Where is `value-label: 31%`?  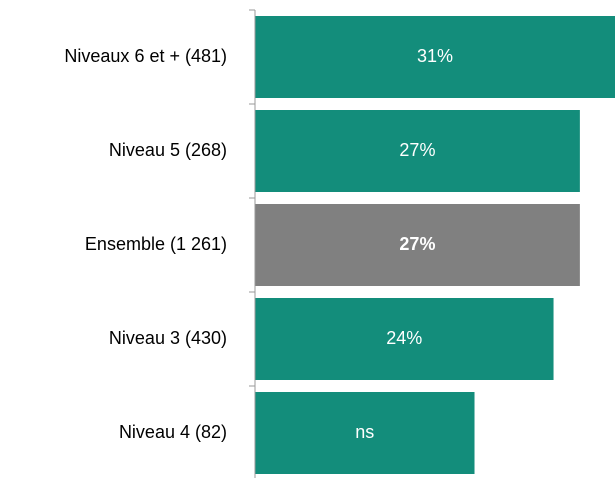
value-label: 31% is located at coordinates (435, 56).